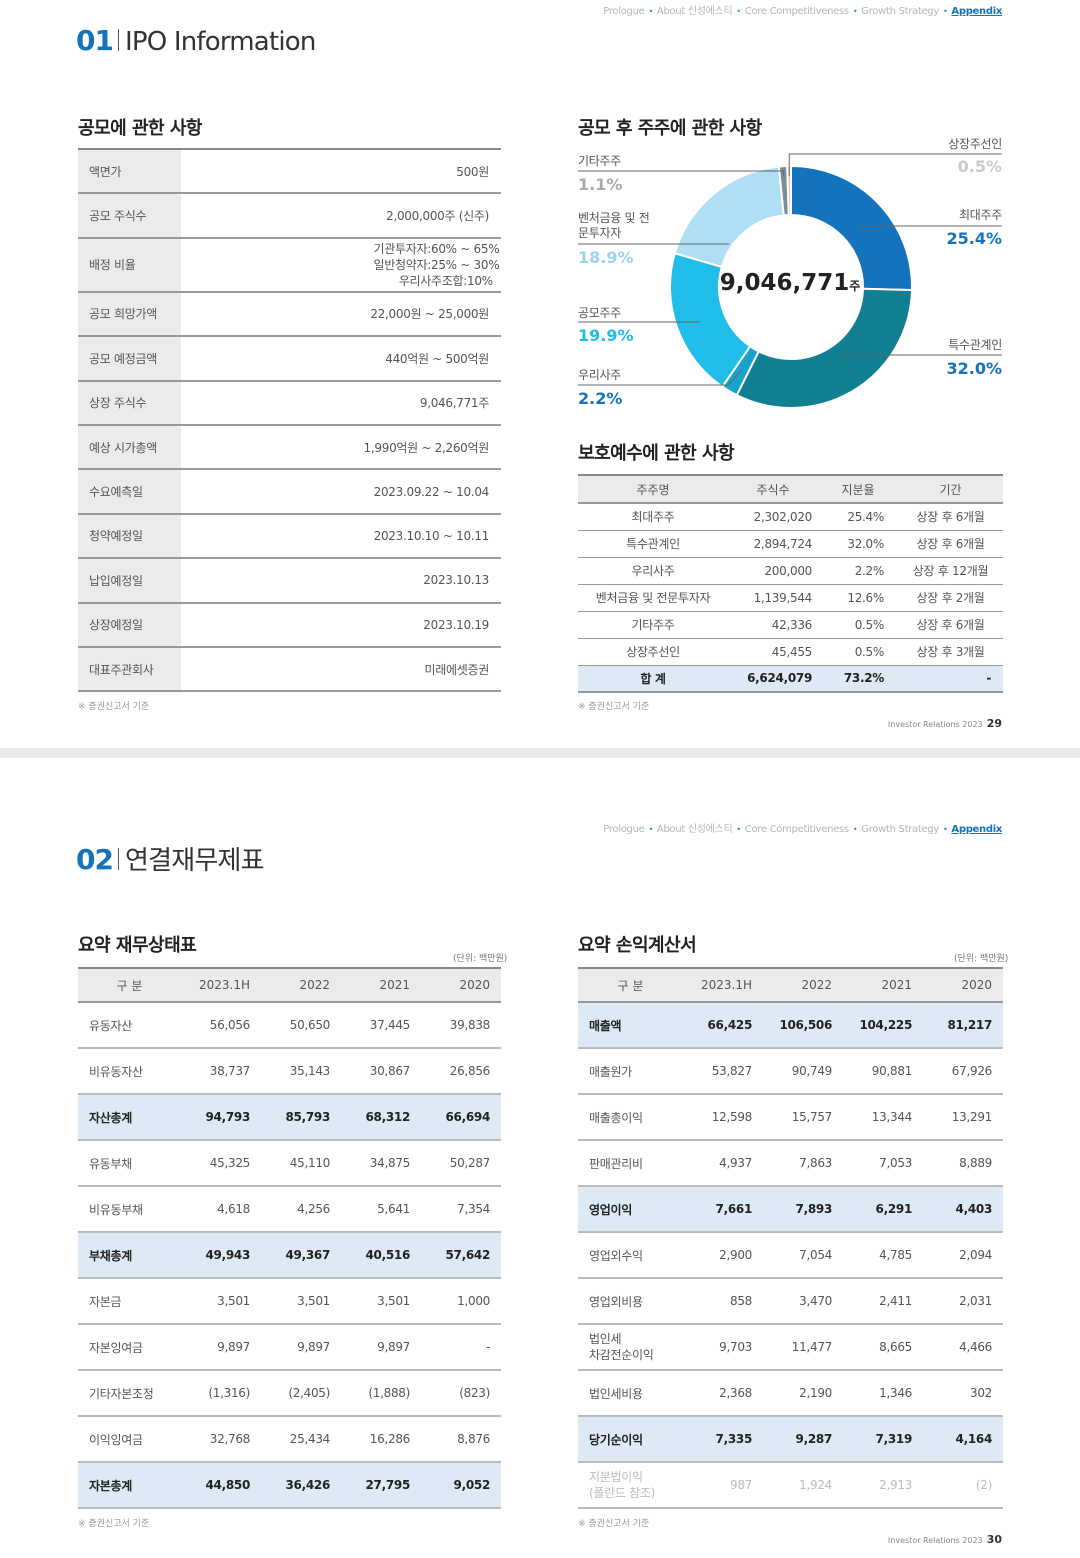  Describe the element at coordinates (221, 1255) in the screenshot. I see `bs-cell: 49,943` at that location.